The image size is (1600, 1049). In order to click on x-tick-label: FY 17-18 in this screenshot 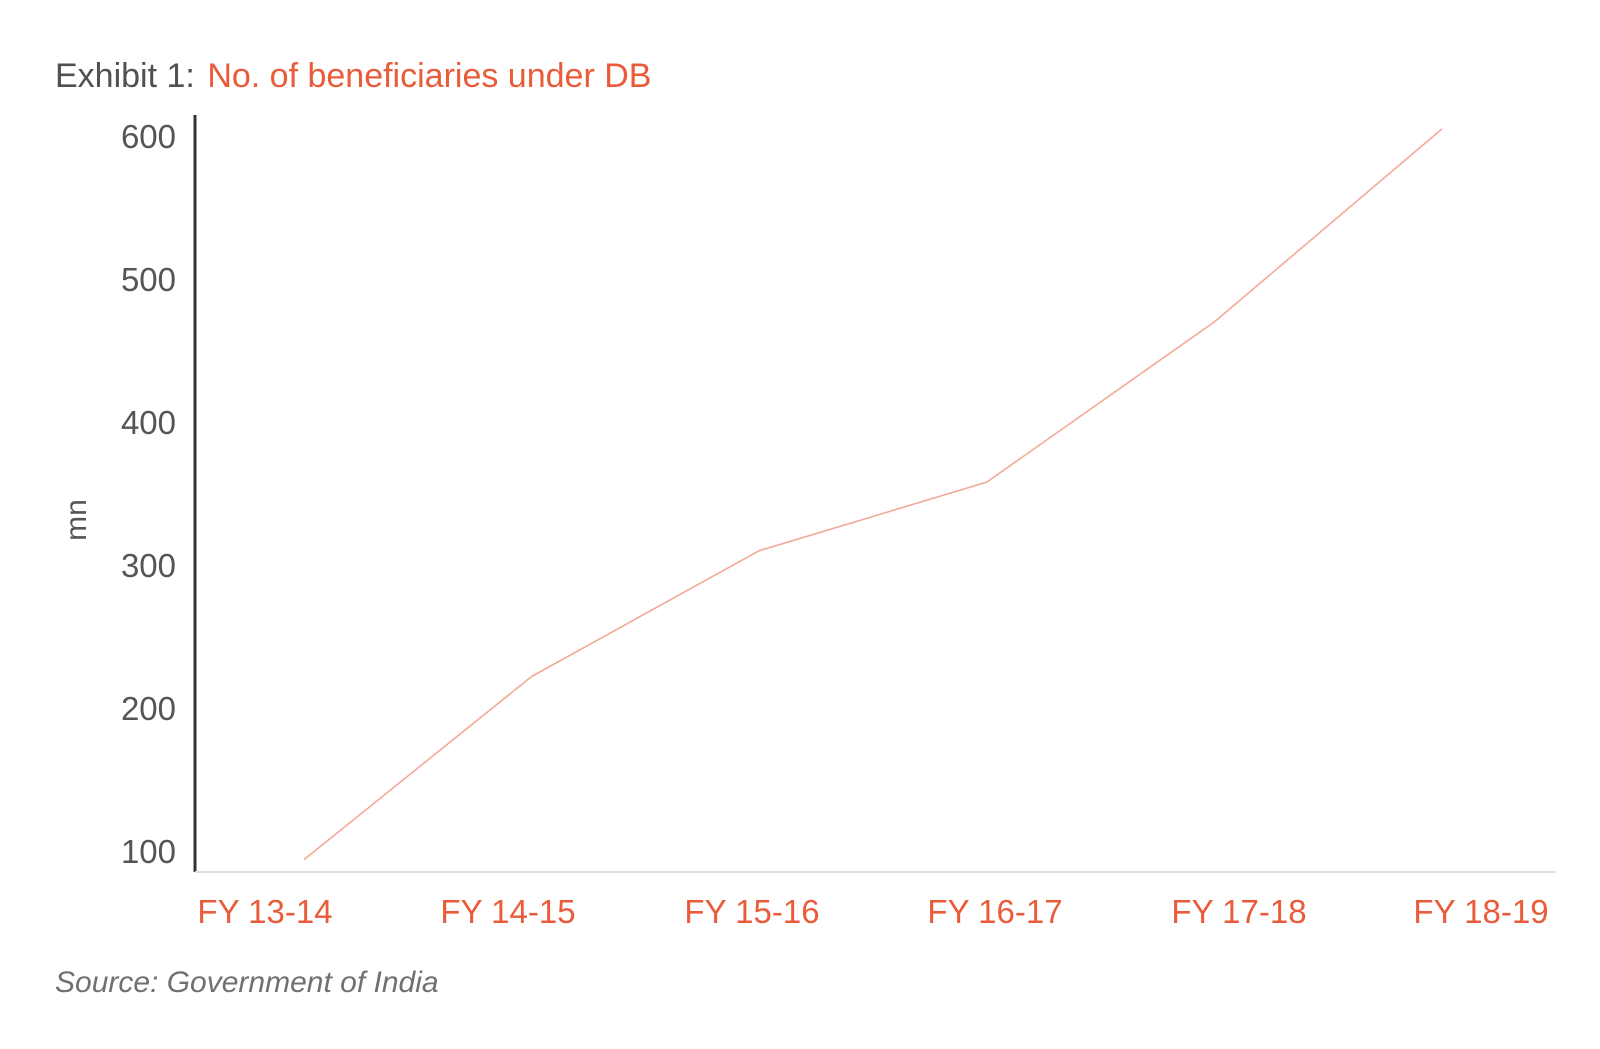, I will do `click(1238, 911)`.